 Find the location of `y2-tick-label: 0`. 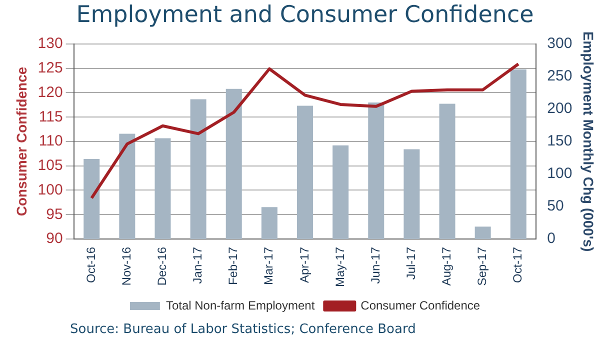

y2-tick-label: 0 is located at coordinates (551, 239).